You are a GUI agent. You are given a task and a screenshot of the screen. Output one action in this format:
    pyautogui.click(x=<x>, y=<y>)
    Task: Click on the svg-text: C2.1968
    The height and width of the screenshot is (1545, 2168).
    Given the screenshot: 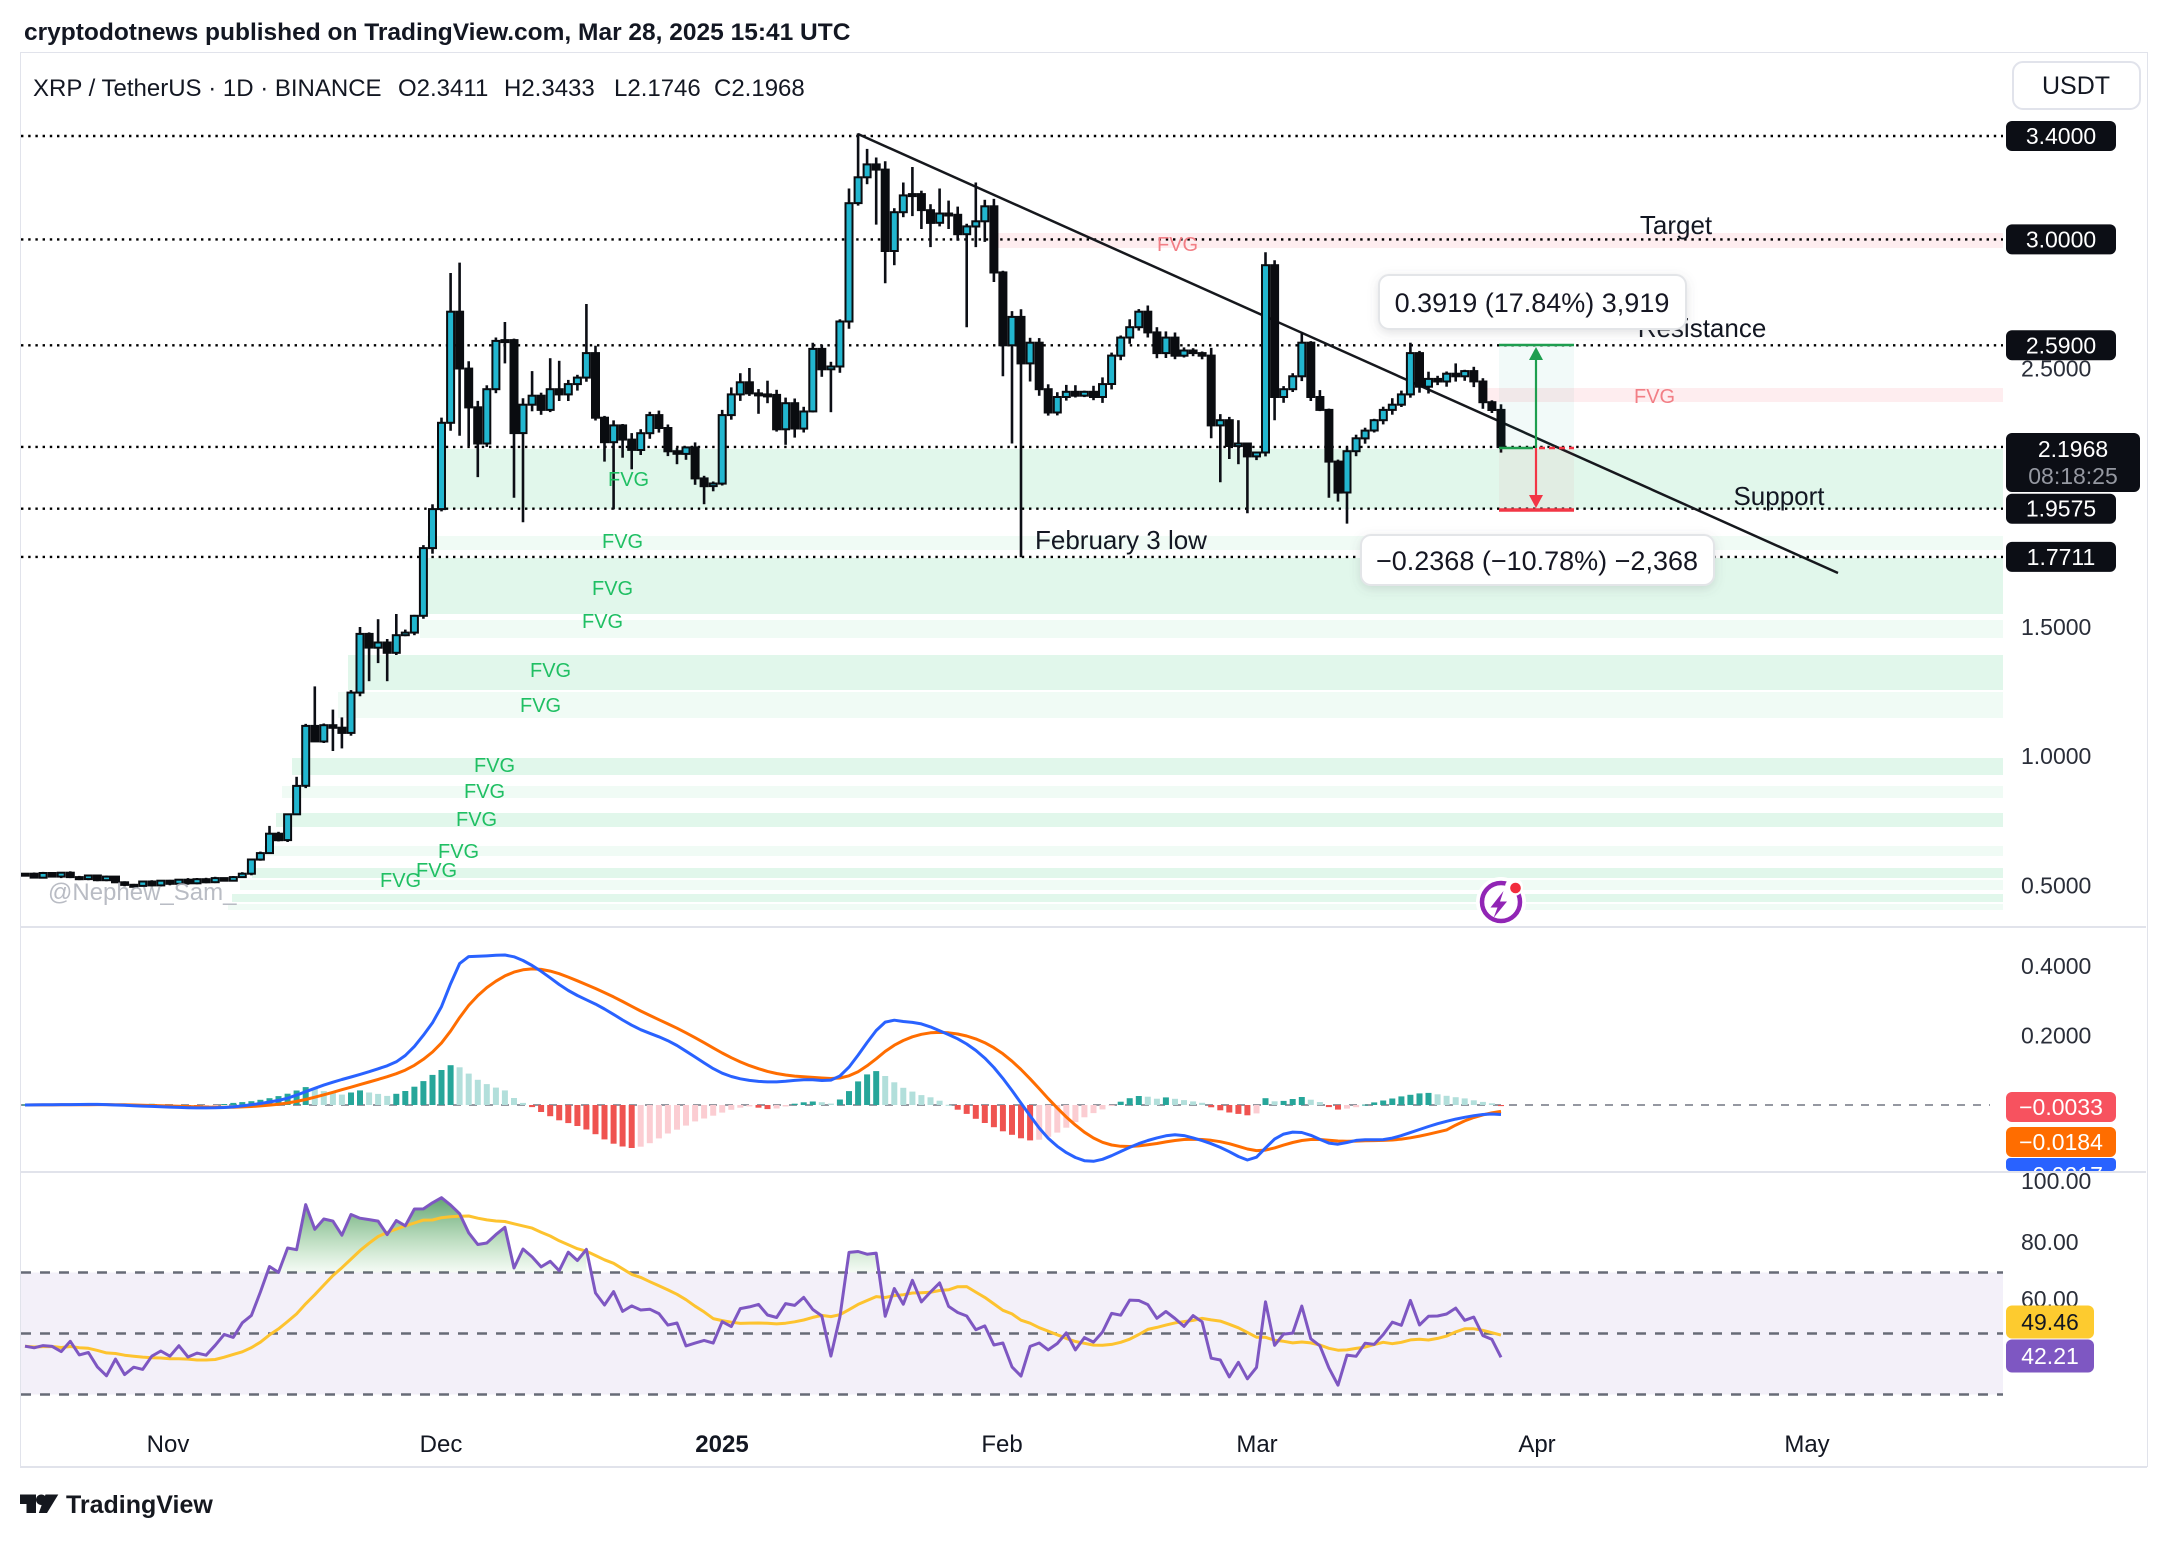 What is the action you would take?
    pyautogui.click(x=759, y=88)
    